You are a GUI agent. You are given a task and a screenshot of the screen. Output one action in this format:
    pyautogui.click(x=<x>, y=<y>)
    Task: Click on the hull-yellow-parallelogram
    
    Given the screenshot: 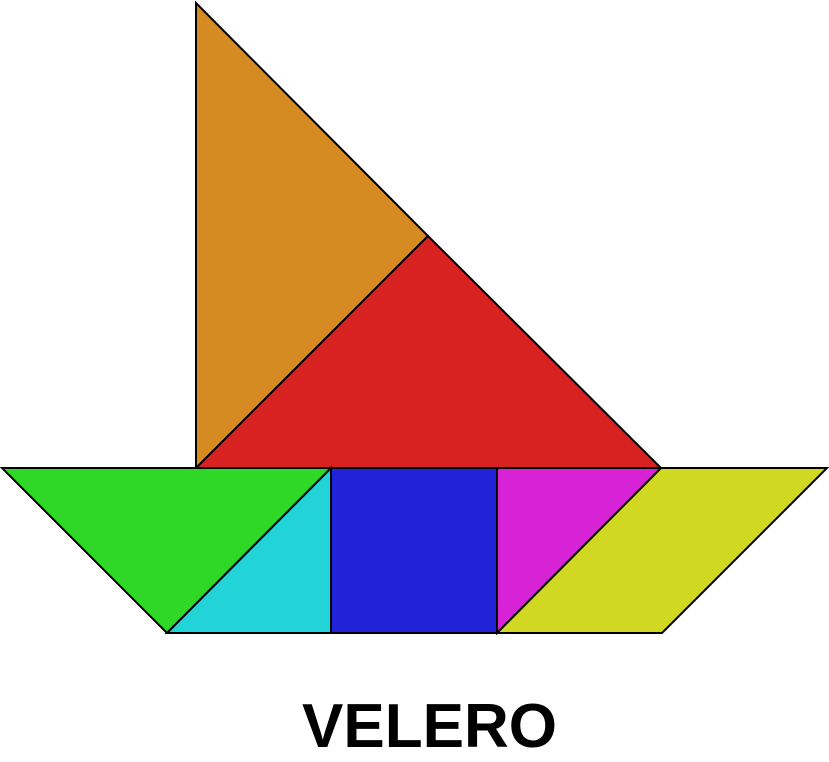 What is the action you would take?
    pyautogui.click(x=661, y=550)
    